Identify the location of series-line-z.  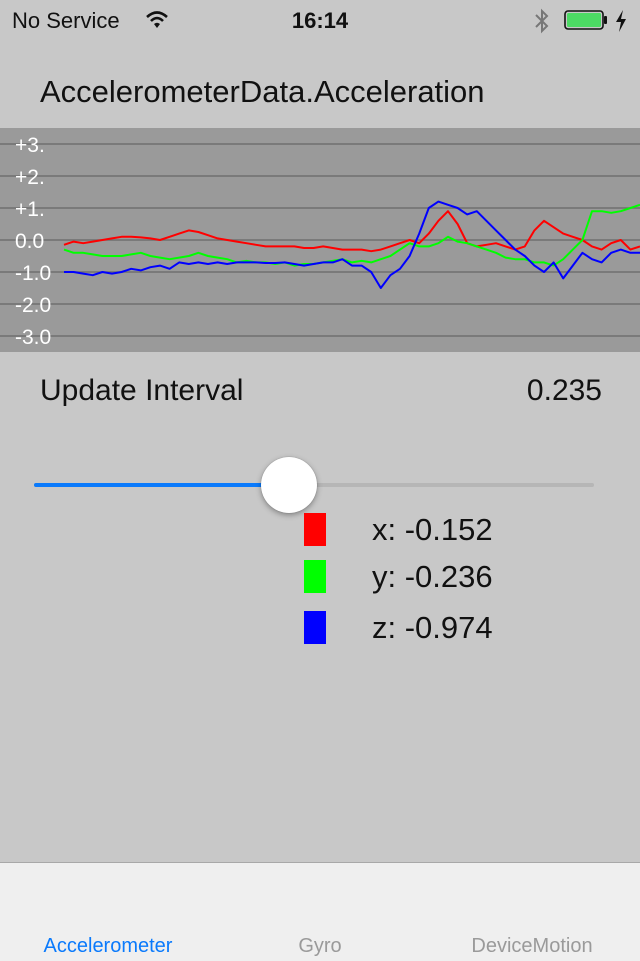
(352, 244).